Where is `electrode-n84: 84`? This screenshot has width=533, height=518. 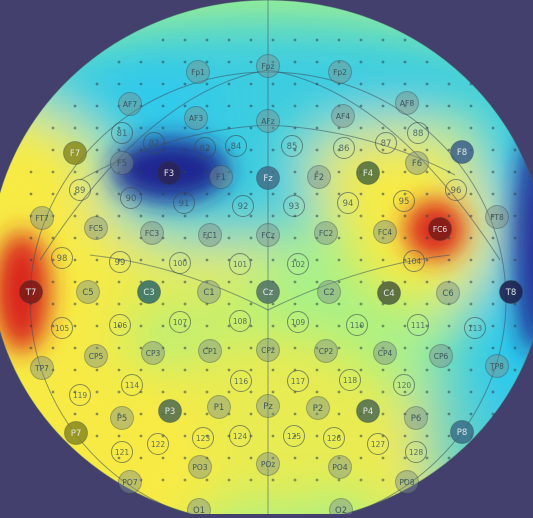 electrode-n84: 84 is located at coordinates (236, 146).